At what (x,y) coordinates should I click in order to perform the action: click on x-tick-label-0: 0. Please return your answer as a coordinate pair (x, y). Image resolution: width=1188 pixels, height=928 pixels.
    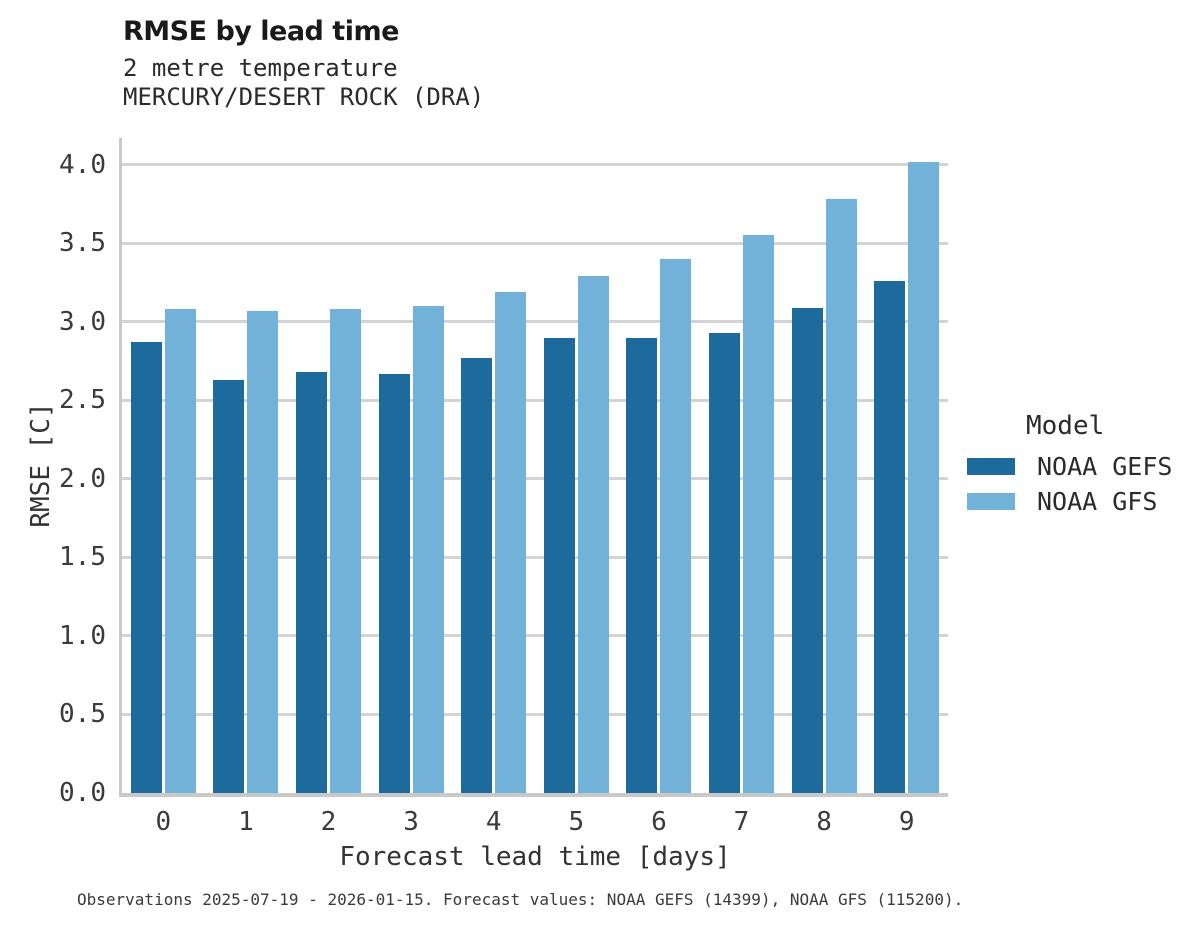
    Looking at the image, I should click on (163, 822).